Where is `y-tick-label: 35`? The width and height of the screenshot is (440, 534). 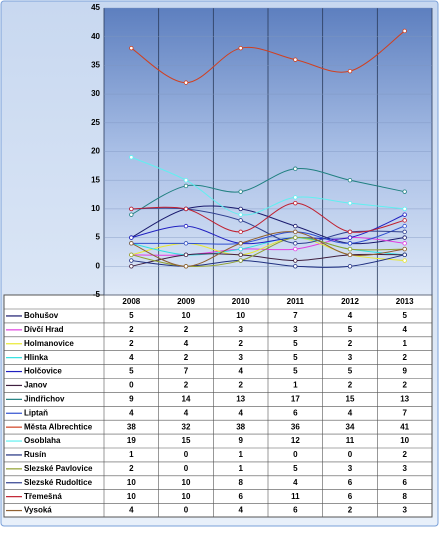 y-tick-label: 35 is located at coordinates (95, 65).